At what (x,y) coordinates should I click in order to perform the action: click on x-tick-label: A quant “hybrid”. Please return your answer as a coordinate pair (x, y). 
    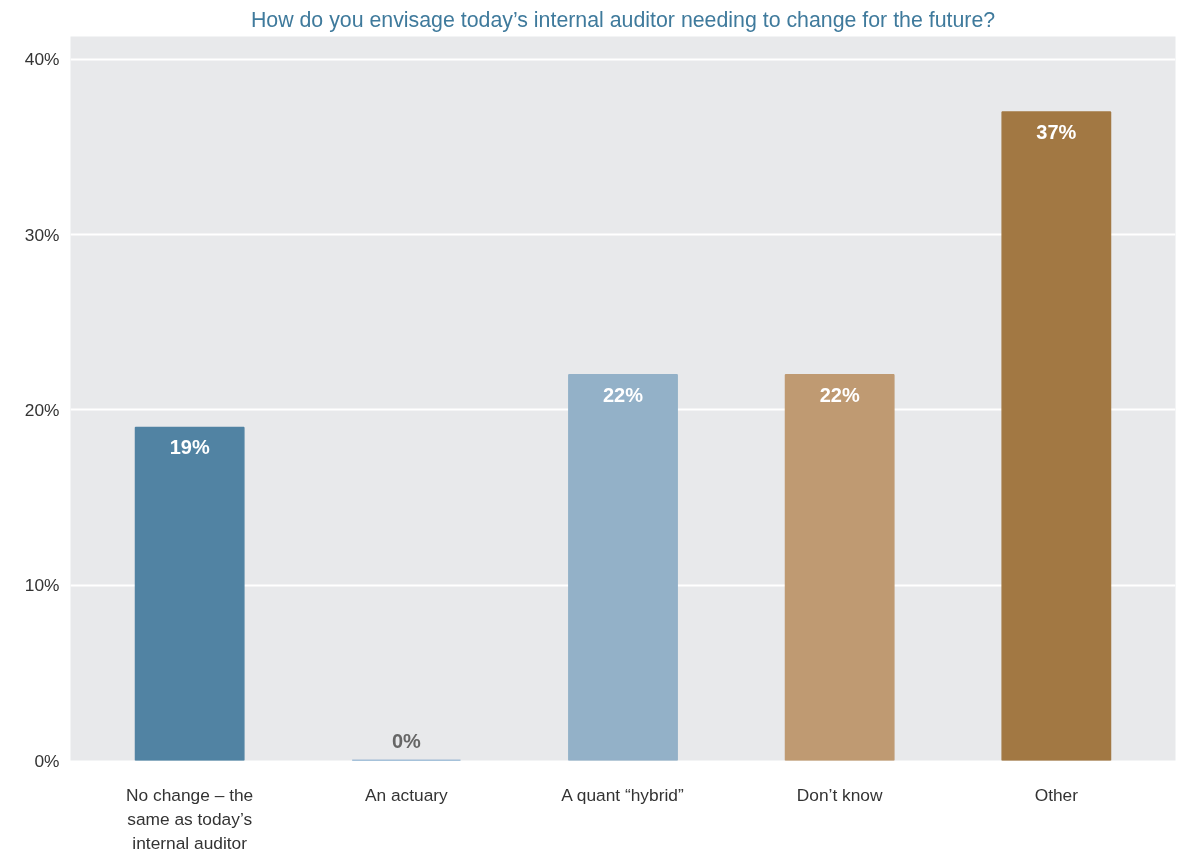
    Looking at the image, I should click on (622, 794).